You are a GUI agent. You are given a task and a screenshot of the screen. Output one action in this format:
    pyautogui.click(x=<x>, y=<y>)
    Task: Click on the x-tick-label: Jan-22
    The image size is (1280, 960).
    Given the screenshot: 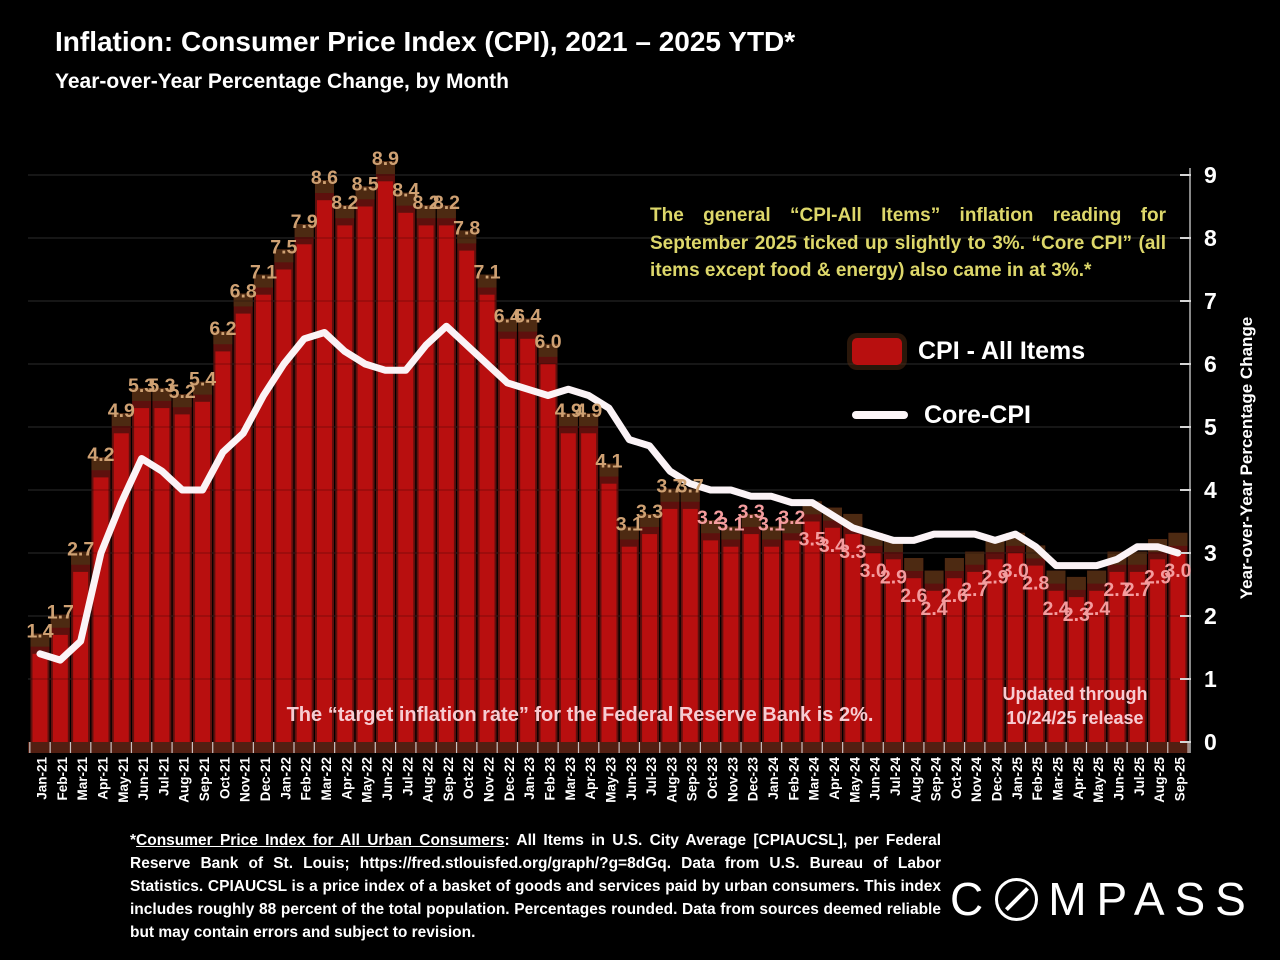 What is the action you would take?
    pyautogui.click(x=285, y=778)
    